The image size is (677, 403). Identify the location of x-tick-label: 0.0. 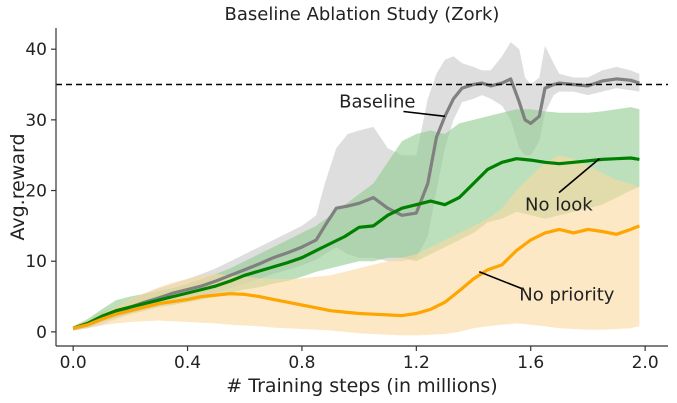
(73, 363).